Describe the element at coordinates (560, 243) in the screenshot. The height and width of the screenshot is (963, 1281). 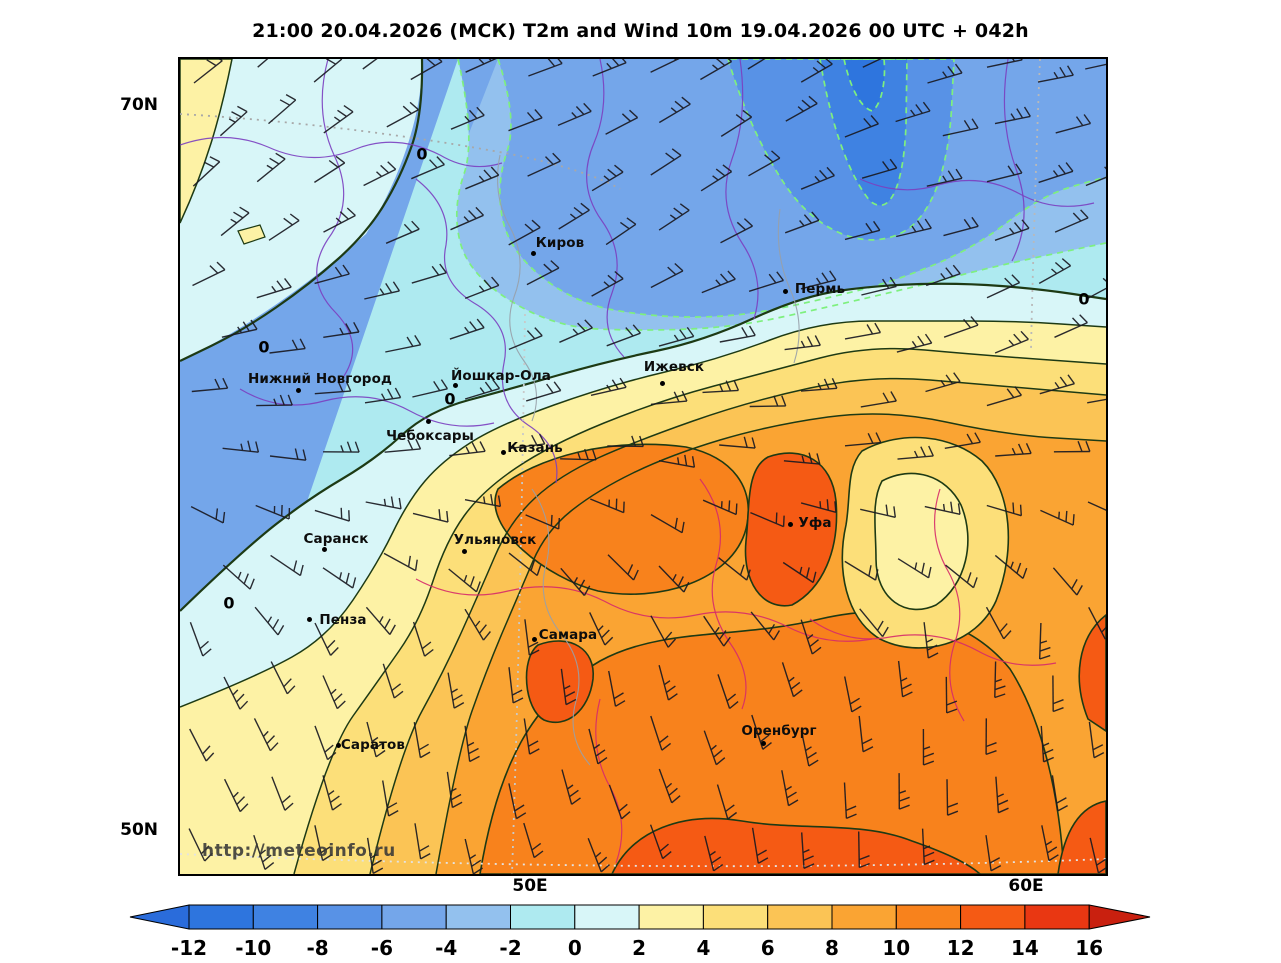
I see `city-label: Киров` at that location.